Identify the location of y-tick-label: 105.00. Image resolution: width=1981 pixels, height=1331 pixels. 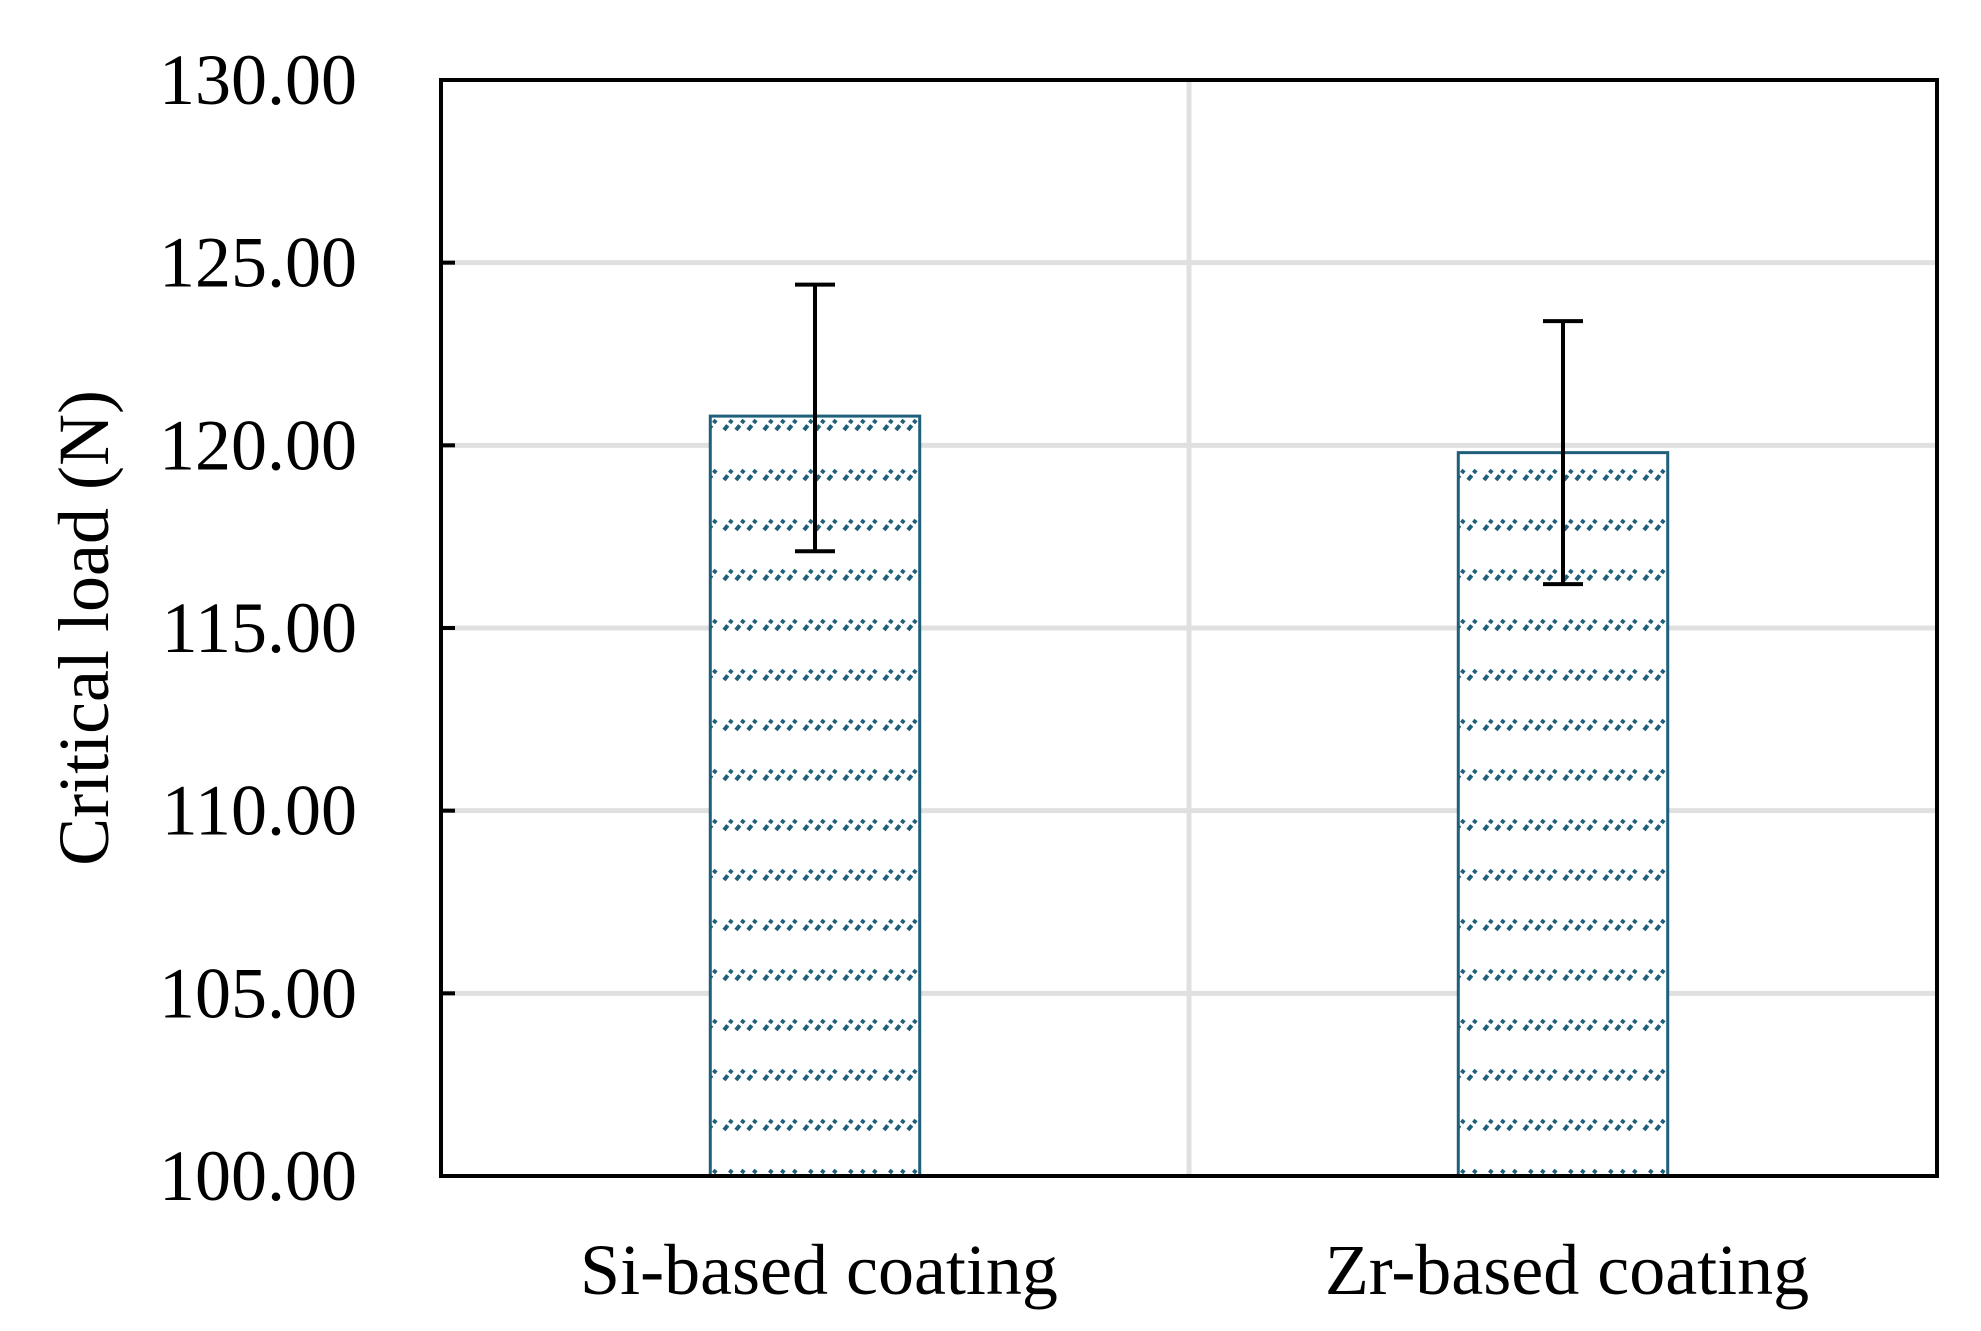
(258, 993).